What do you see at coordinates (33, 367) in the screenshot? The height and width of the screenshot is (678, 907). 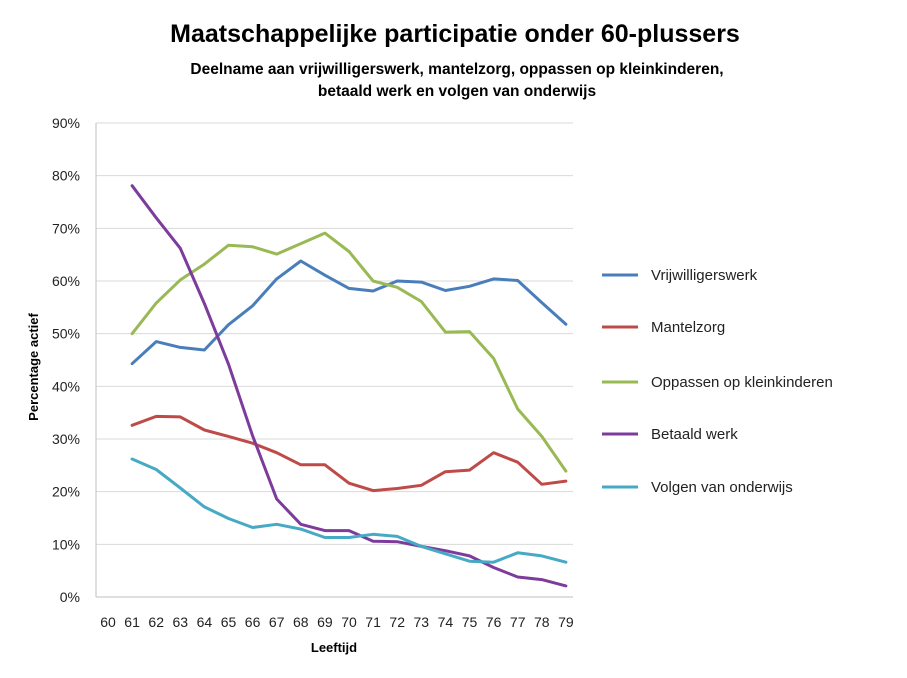 I see `y-axis-title: Percentage actief` at bounding box center [33, 367].